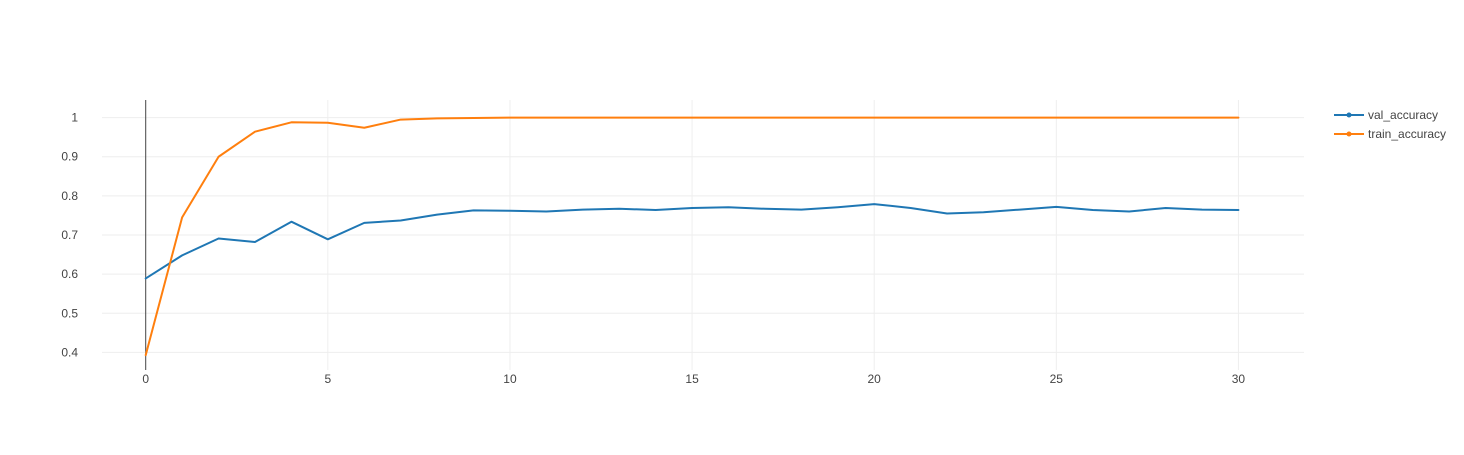  What do you see at coordinates (1239, 379) in the screenshot?
I see `x-tick-label: 30` at bounding box center [1239, 379].